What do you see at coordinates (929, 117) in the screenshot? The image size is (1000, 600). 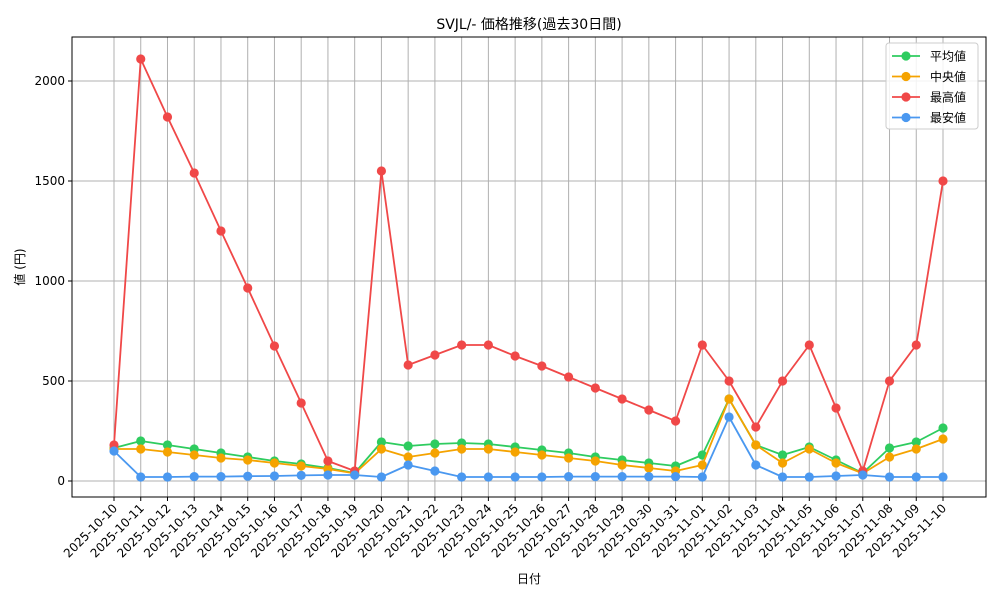 I see `legend-item: 最安値` at bounding box center [929, 117].